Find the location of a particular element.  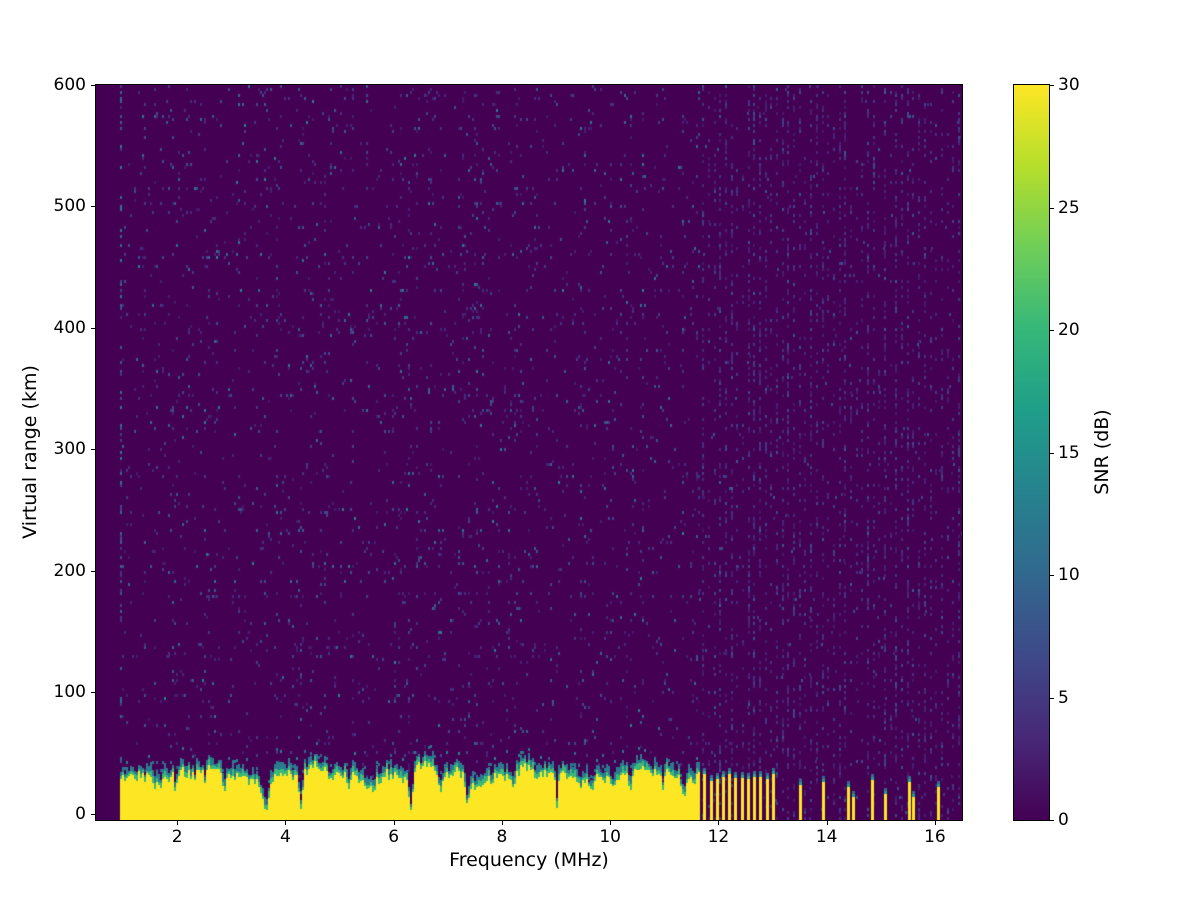

y-axis-label: Virtual range (km) is located at coordinates (30, 452).